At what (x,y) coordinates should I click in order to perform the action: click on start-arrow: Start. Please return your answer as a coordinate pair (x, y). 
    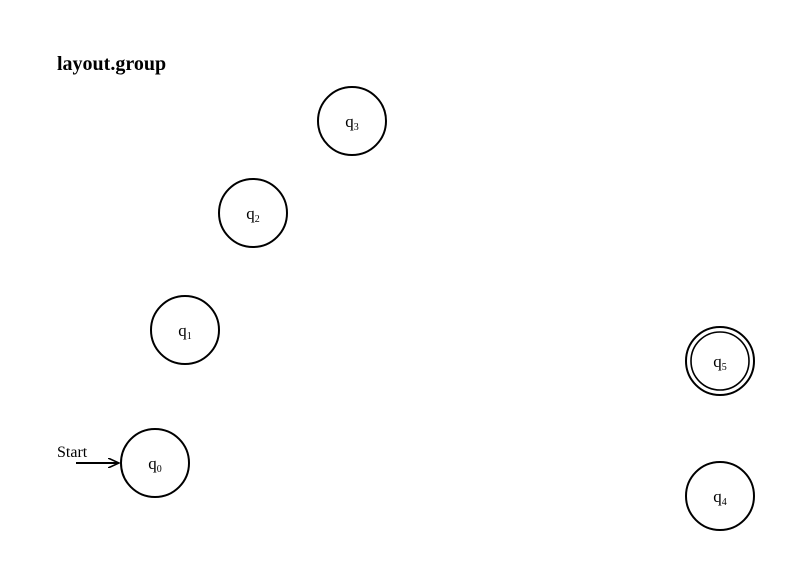
    Looking at the image, I should click on (87, 453).